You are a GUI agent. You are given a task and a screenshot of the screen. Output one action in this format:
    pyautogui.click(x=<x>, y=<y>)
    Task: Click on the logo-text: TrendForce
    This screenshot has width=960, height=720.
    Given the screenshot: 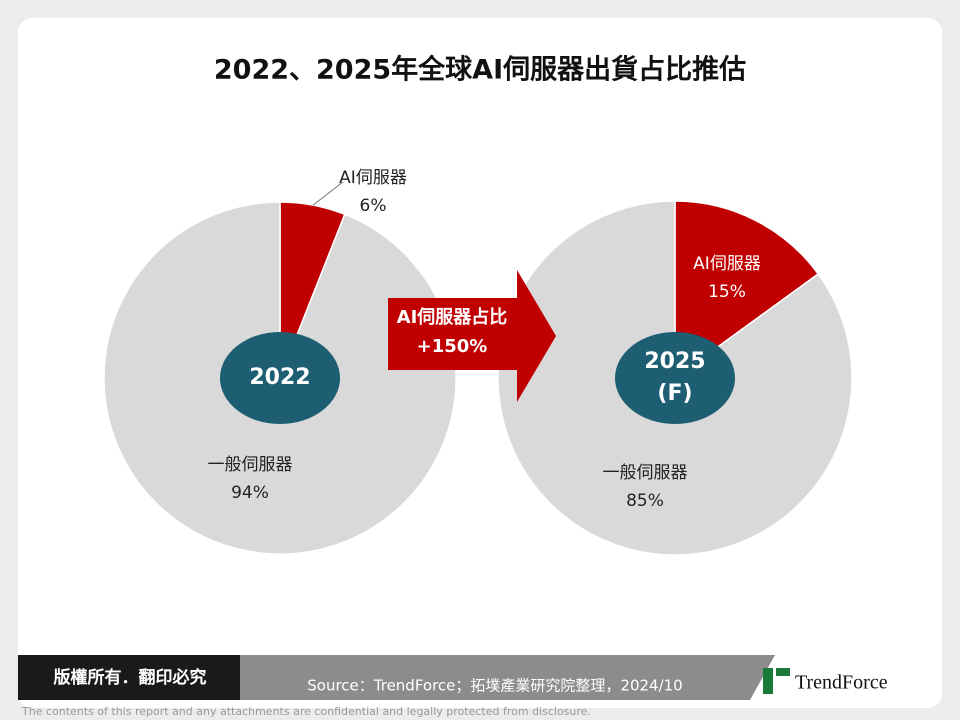 What is the action you would take?
    pyautogui.click(x=841, y=683)
    